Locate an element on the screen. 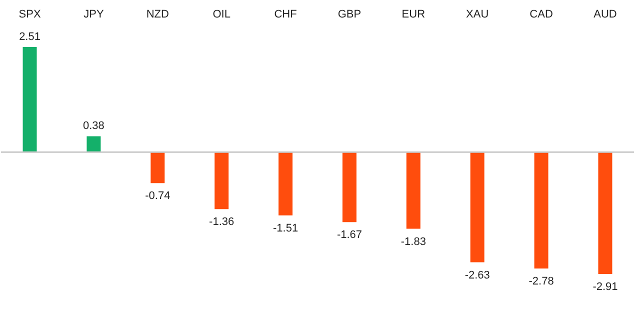 The image size is (636, 323). x-tick-label: SPX is located at coordinates (30, 14).